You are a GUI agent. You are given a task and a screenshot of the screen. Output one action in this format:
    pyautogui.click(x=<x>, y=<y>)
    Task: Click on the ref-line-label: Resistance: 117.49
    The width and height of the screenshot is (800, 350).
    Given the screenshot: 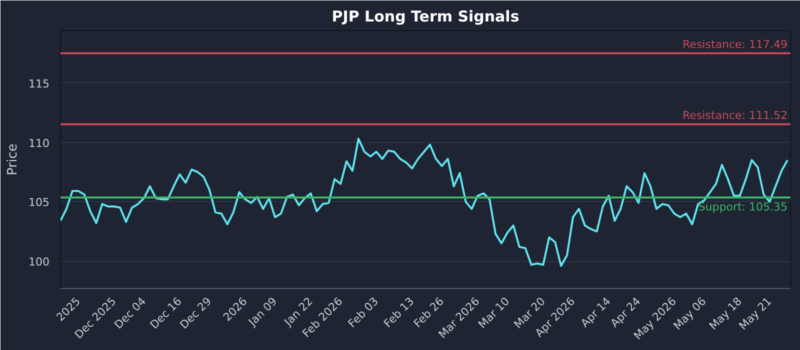 What is the action you would take?
    pyautogui.click(x=735, y=45)
    